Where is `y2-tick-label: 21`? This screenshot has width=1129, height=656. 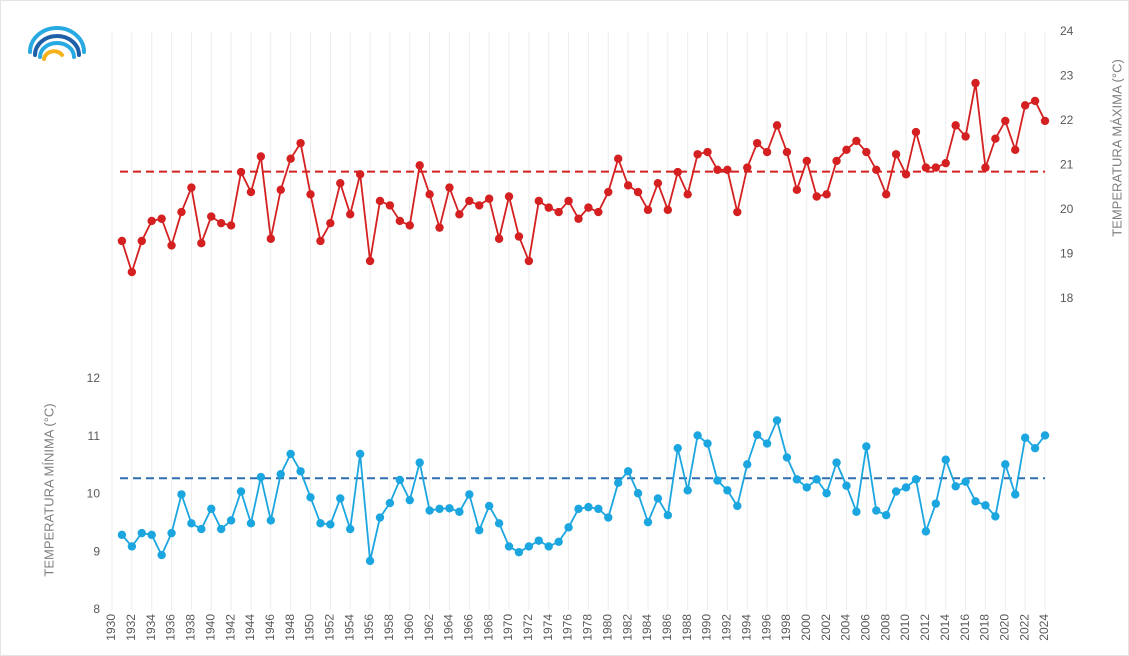 y2-tick-label: 21 is located at coordinates (1067, 165).